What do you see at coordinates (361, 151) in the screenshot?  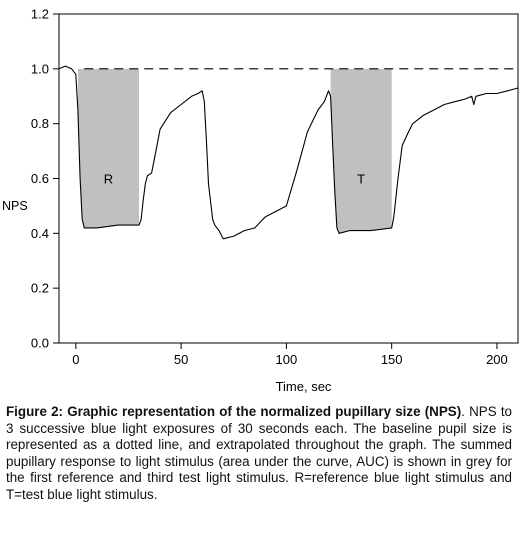 I see `shaded-region-t` at bounding box center [361, 151].